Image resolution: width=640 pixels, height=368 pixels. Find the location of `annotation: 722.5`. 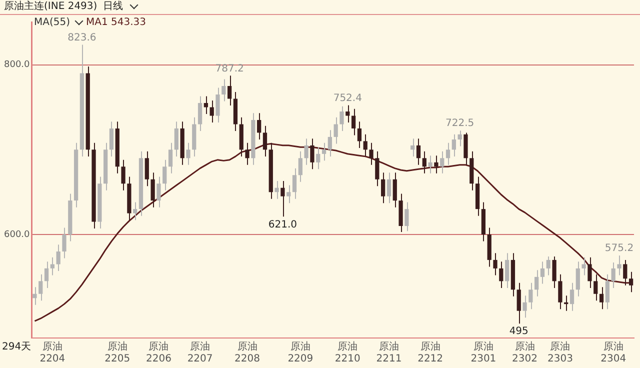

annotation: 722.5 is located at coordinates (460, 124).